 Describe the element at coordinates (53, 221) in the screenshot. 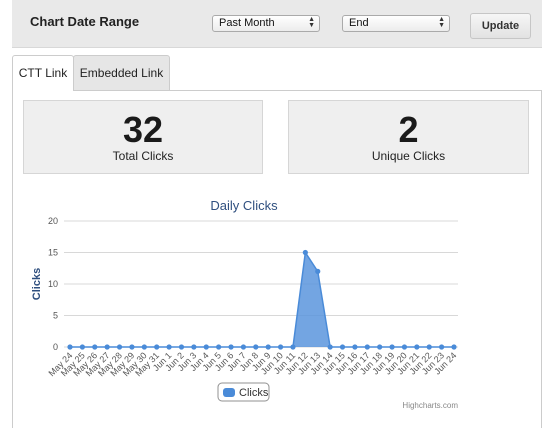

I see `y-tick-label: 20` at that location.